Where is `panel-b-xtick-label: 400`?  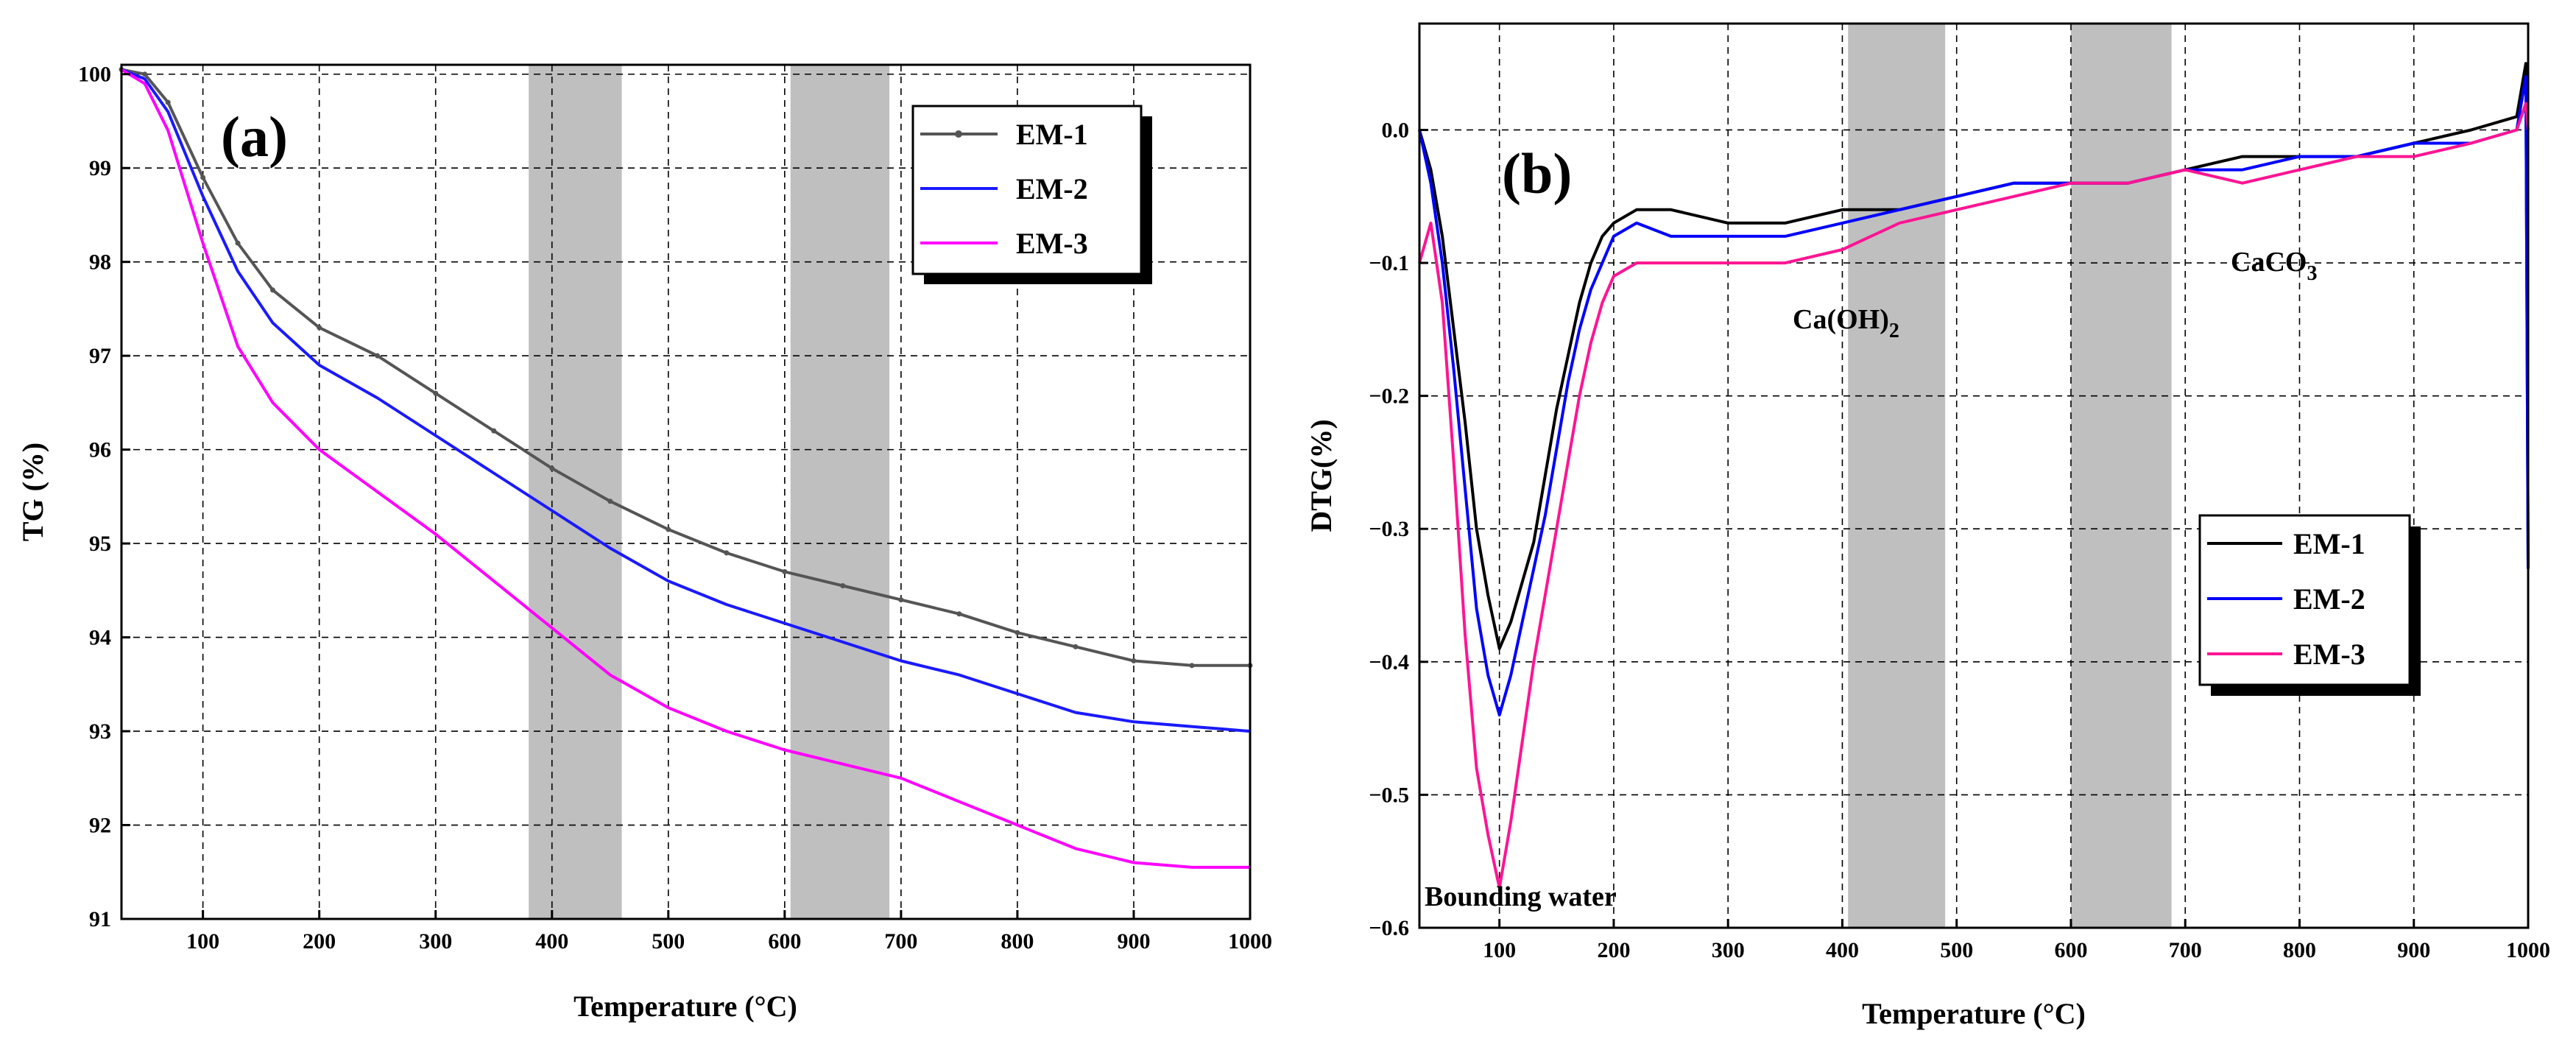
panel-b-xtick-label: 400 is located at coordinates (1842, 950).